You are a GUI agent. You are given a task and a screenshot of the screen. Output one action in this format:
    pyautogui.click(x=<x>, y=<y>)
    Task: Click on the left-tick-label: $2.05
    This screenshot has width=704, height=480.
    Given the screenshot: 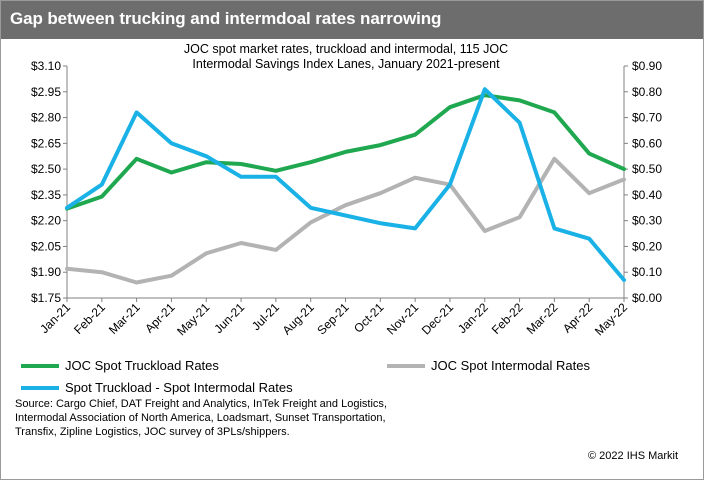 What is the action you would take?
    pyautogui.click(x=46, y=246)
    